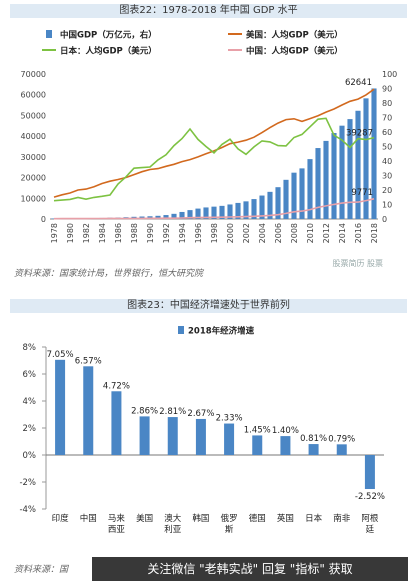  What do you see at coordinates (387, 132) in the screenshot?
I see `right-tick-label: 60` at bounding box center [387, 132].